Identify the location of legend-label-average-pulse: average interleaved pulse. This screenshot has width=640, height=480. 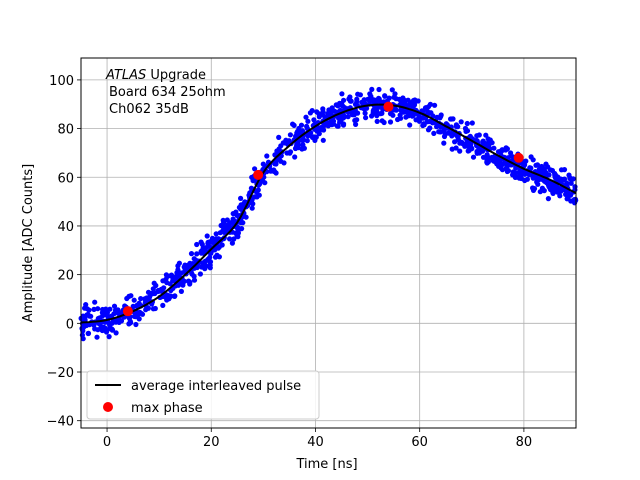
(216, 386).